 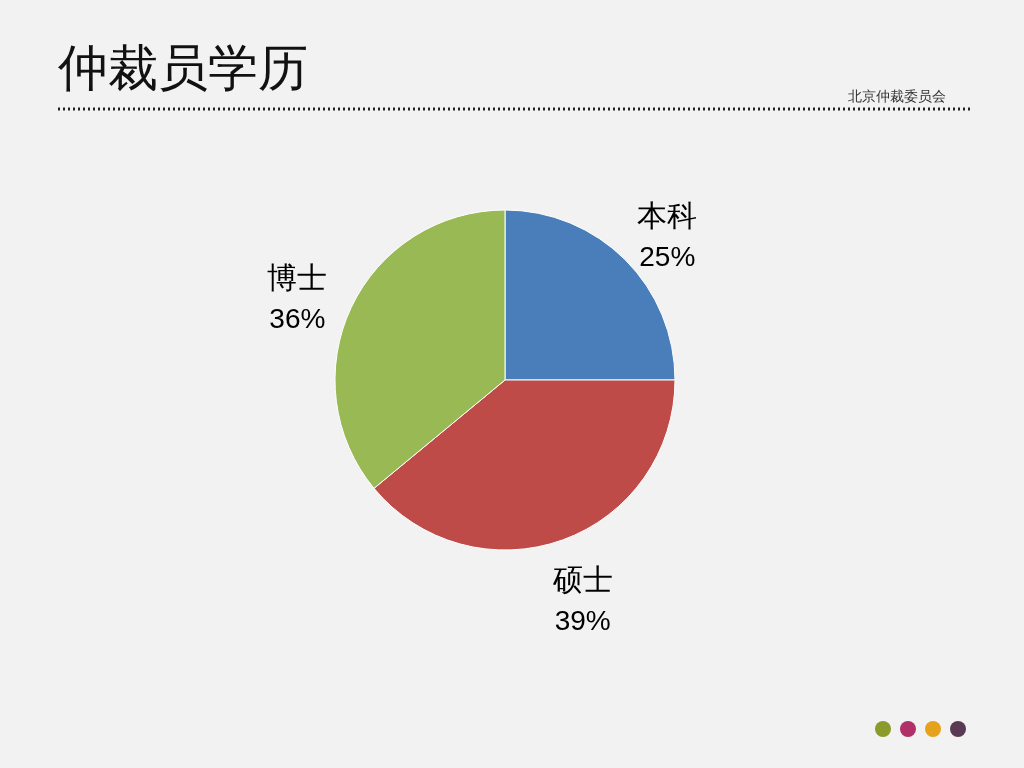 What do you see at coordinates (183, 68) in the screenshot?
I see `chart-title: 仲裁员学历` at bounding box center [183, 68].